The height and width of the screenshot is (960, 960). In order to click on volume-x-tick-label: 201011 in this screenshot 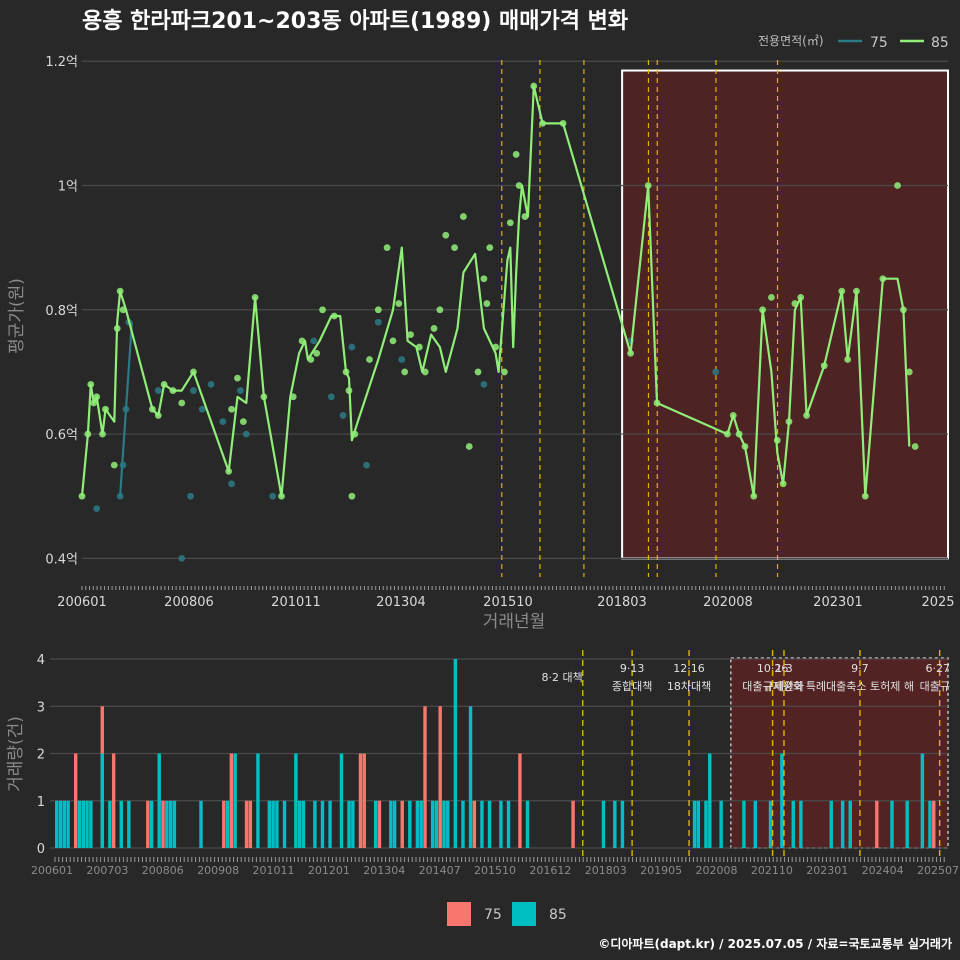, I will do `click(274, 870)`.